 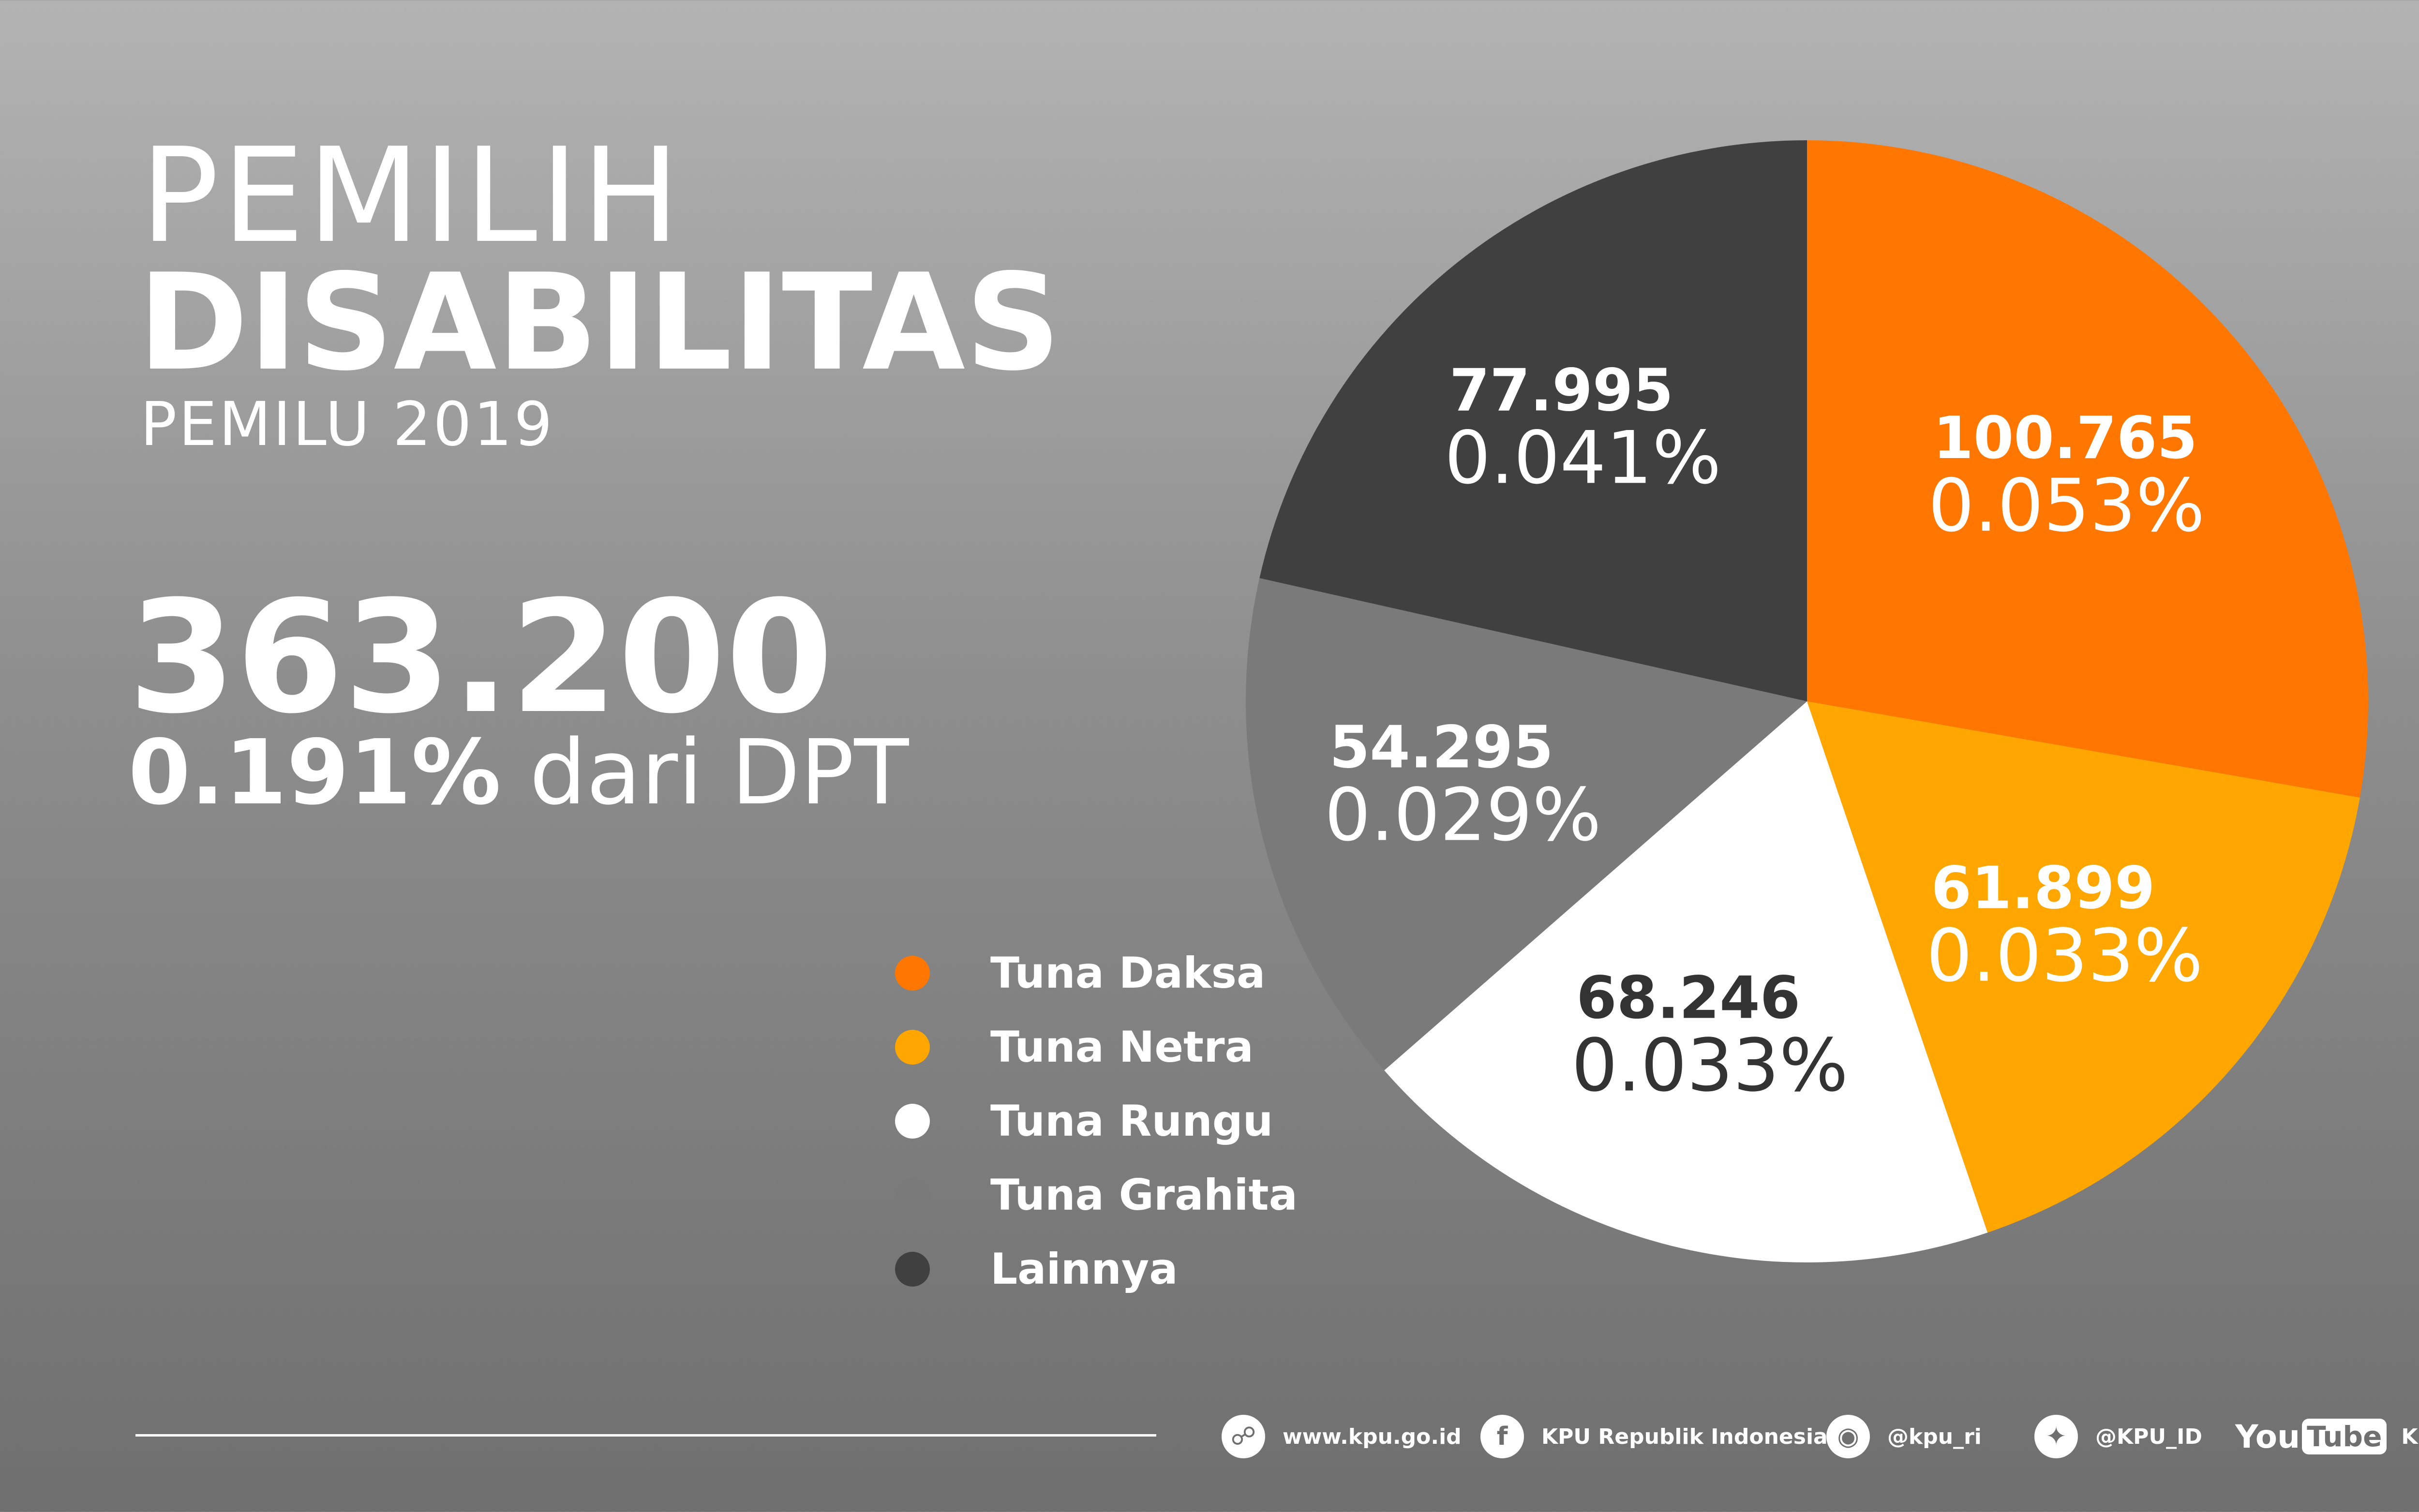 What do you see at coordinates (2056, 1437) in the screenshot?
I see `twitter-icon: ✦` at bounding box center [2056, 1437].